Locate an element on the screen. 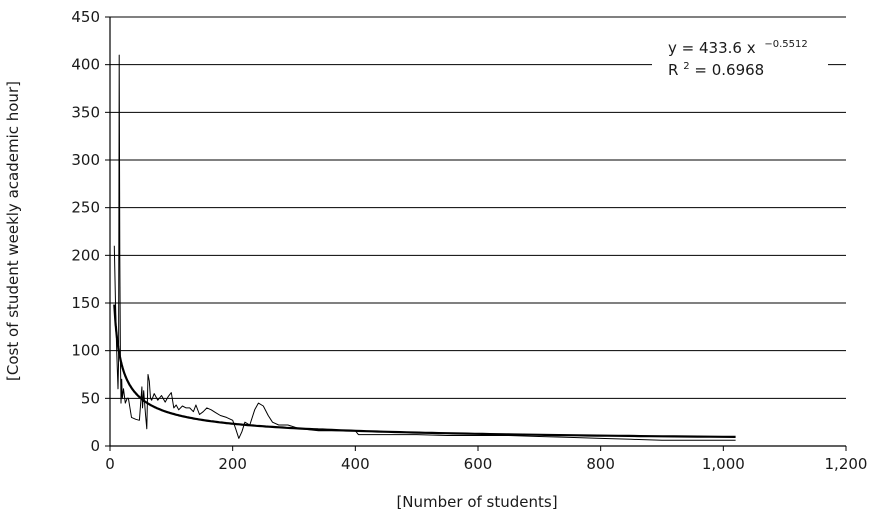 The width and height of the screenshot is (875, 516). y-tick-label: 300 is located at coordinates (85, 160).